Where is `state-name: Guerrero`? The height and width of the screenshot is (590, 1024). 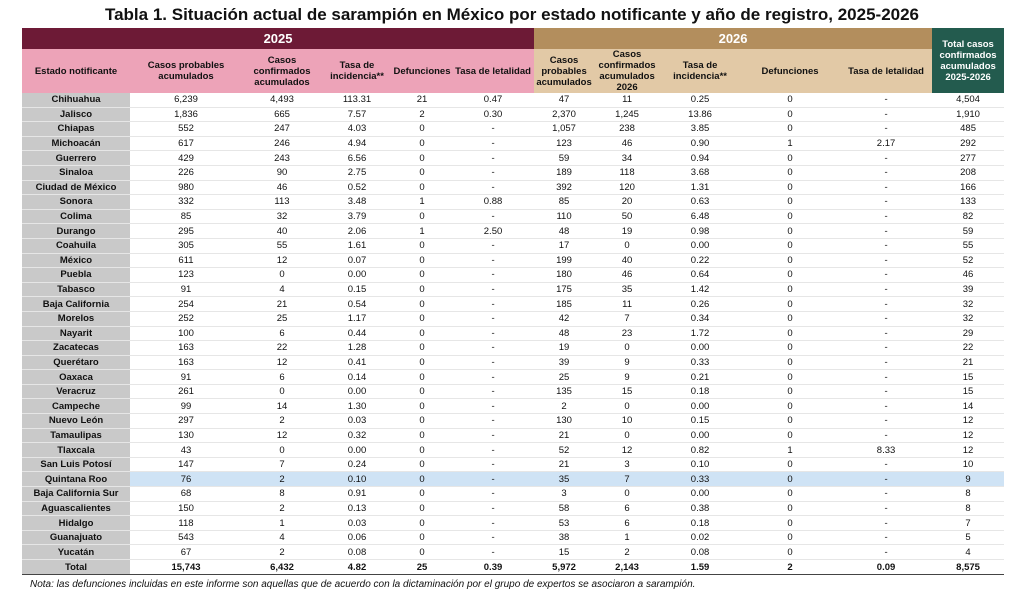 state-name: Guerrero is located at coordinates (76, 158).